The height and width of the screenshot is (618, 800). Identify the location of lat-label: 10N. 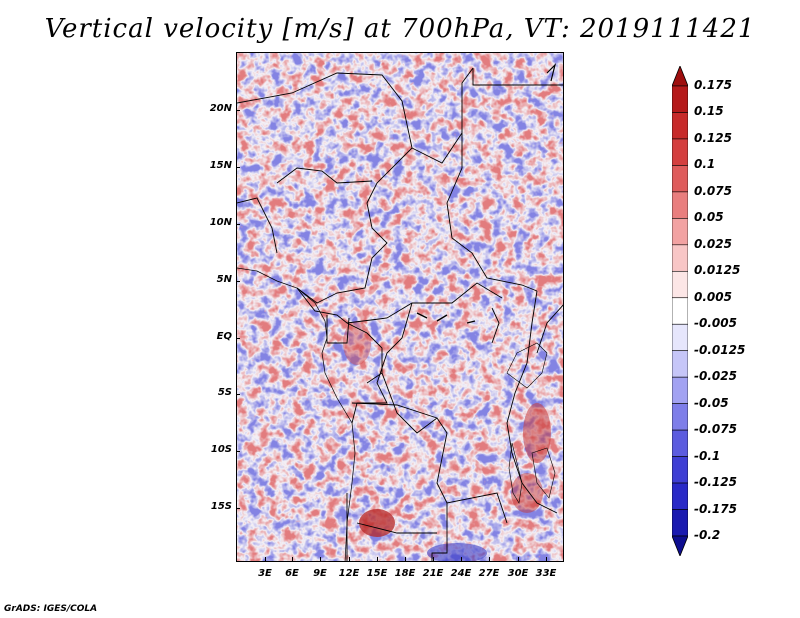
(220, 222).